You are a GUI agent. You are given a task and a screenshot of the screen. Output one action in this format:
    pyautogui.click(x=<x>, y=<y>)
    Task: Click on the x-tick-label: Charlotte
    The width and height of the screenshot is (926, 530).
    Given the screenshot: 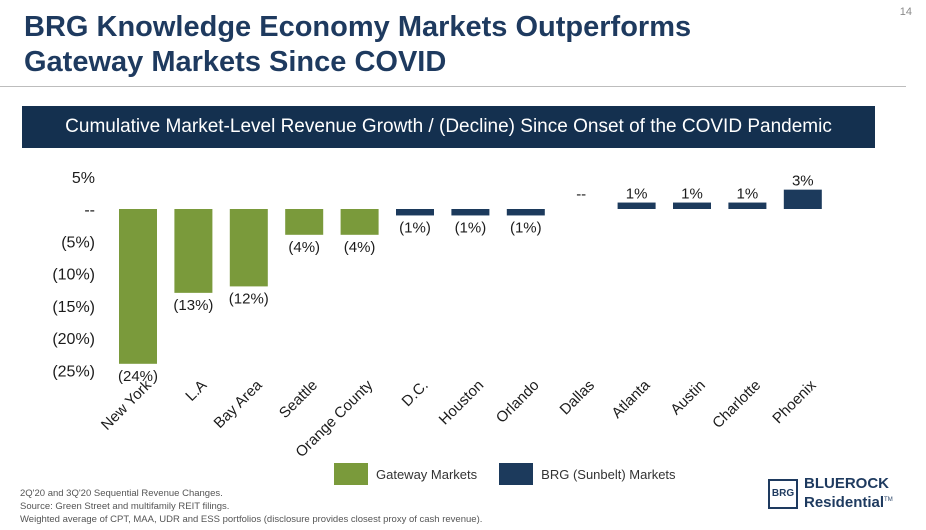 What is the action you would take?
    pyautogui.click(x=736, y=404)
    